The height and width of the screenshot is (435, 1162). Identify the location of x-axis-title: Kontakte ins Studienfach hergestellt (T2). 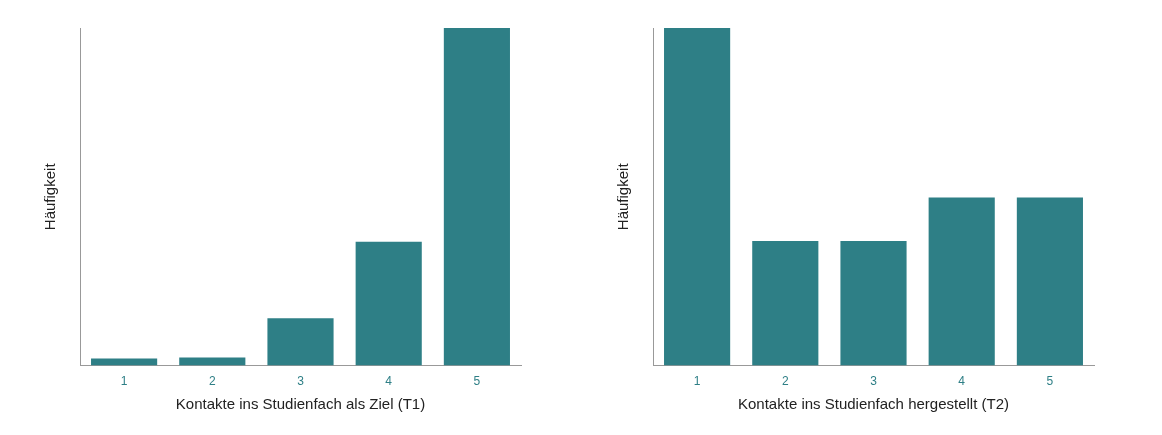
(873, 404).